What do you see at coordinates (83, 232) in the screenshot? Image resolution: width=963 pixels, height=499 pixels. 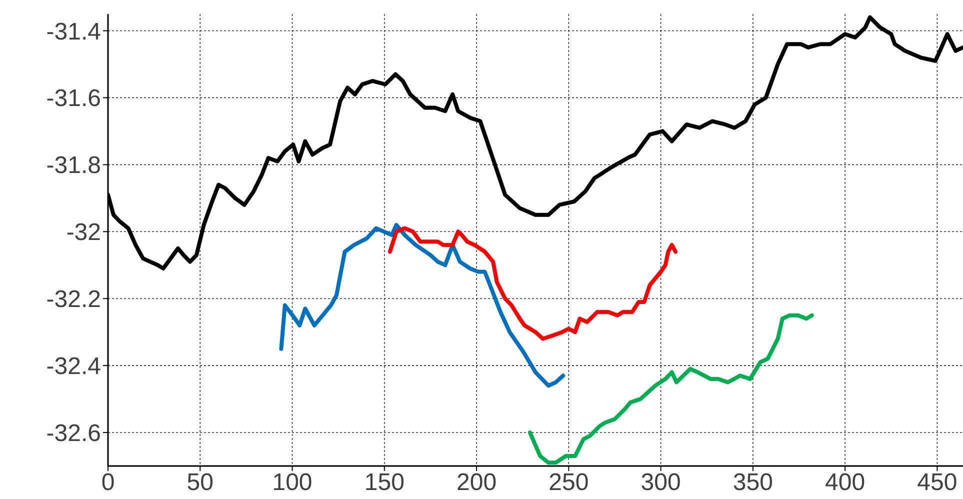 I see `y-tick-label: -32` at bounding box center [83, 232].